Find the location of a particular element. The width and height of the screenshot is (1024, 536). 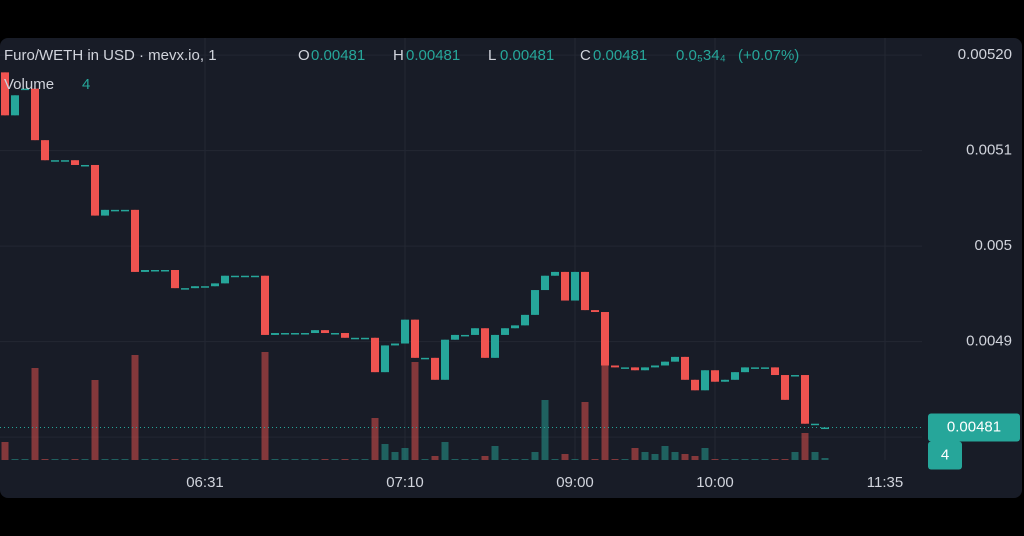

x-tick-label: 10:00 is located at coordinates (715, 482).